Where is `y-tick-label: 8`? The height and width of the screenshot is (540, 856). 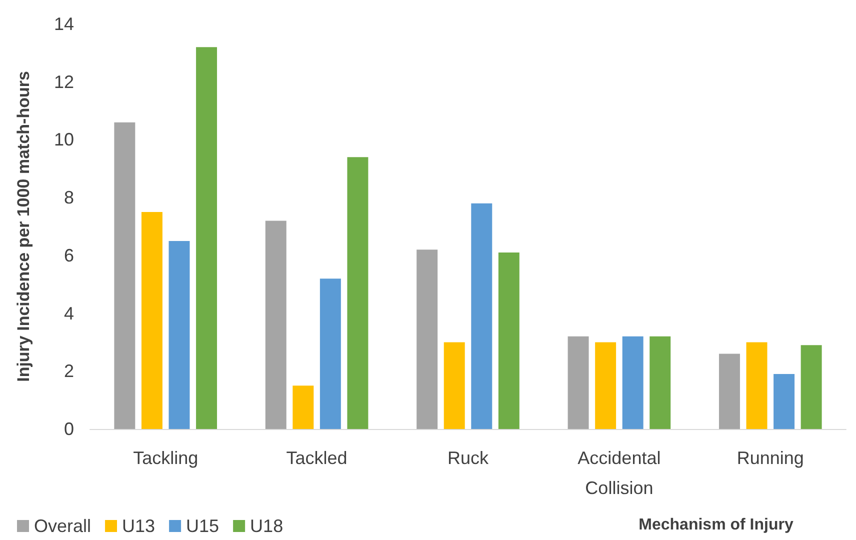
y-tick-label: 8 is located at coordinates (69, 198).